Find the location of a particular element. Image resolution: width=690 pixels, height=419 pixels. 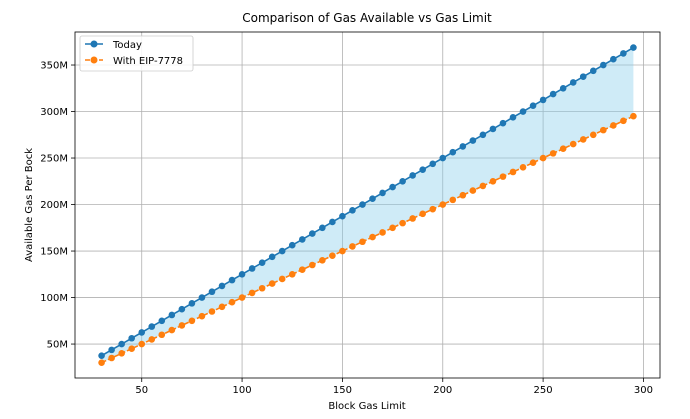

chart-title: Comparison of Gas Available vs Gas Limit is located at coordinates (367, 18).